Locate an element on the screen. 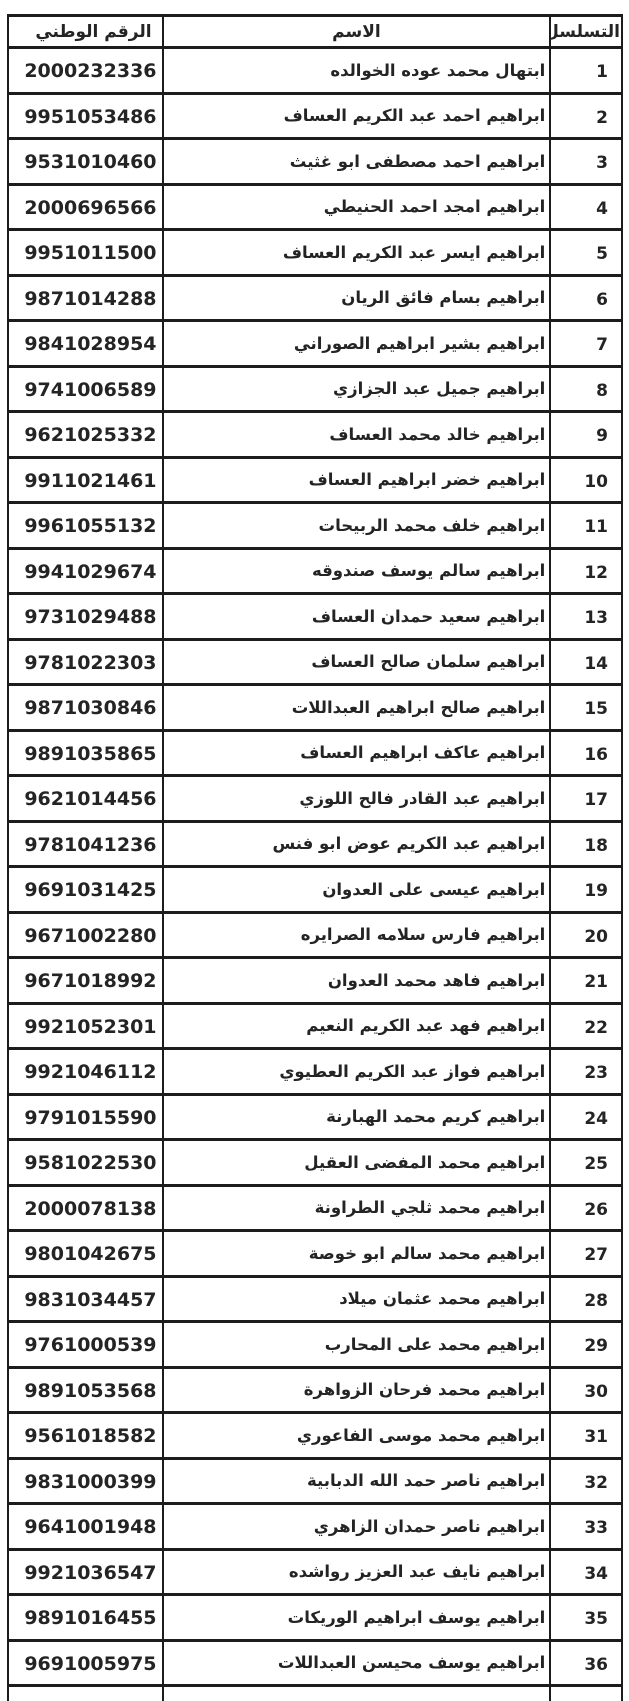 This screenshot has width=629, height=1701. name-cell: ابراهيم ايسر عبد الكريم العساف is located at coordinates (356, 252).